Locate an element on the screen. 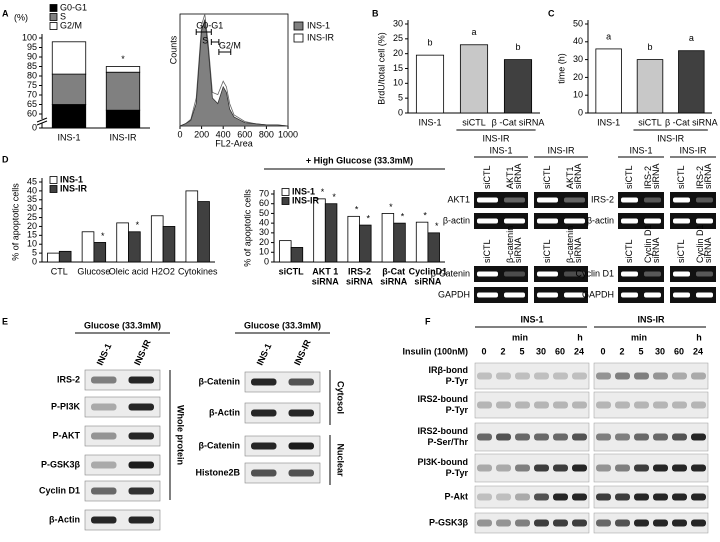 Image resolution: width=720 pixels, height=542 pixels. legend-label: G0-G1 is located at coordinates (73, 7).